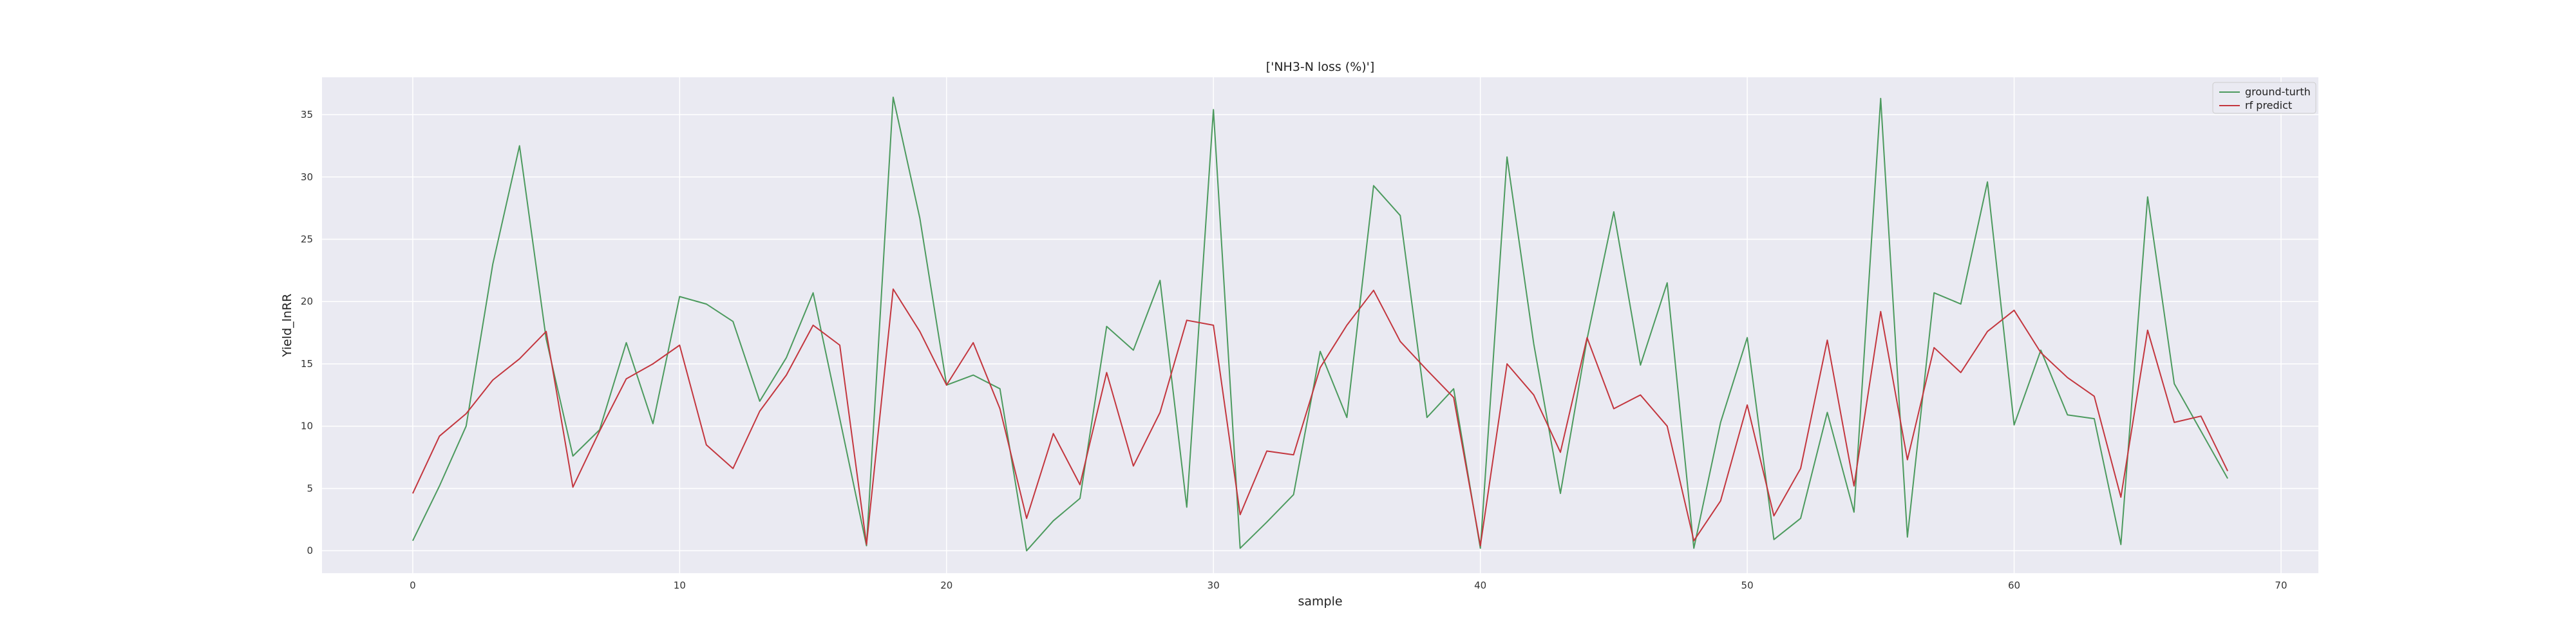  I want to click on x-tick-label: 40, so click(1480, 586).